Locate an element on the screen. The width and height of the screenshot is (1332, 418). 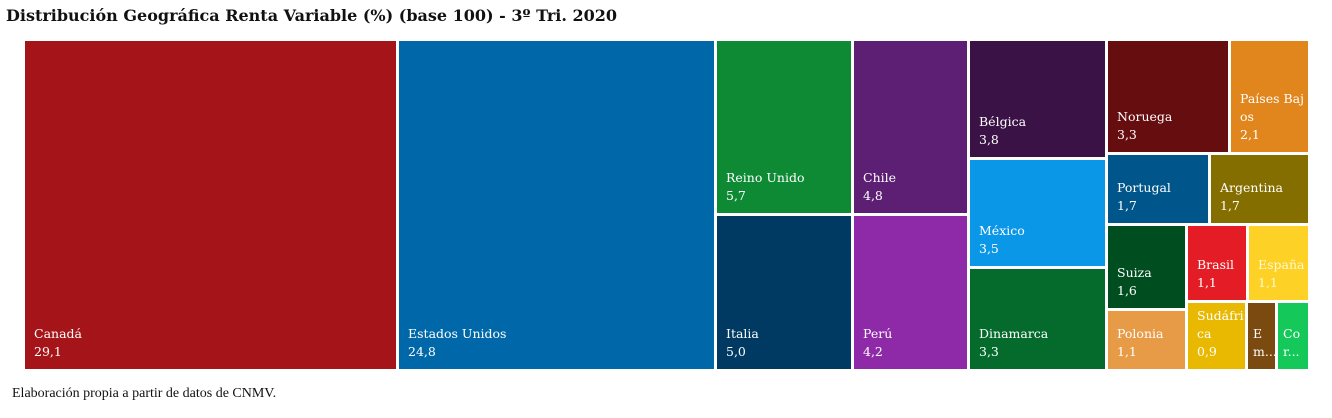
cell-label: Canadá is located at coordinates (58, 333).